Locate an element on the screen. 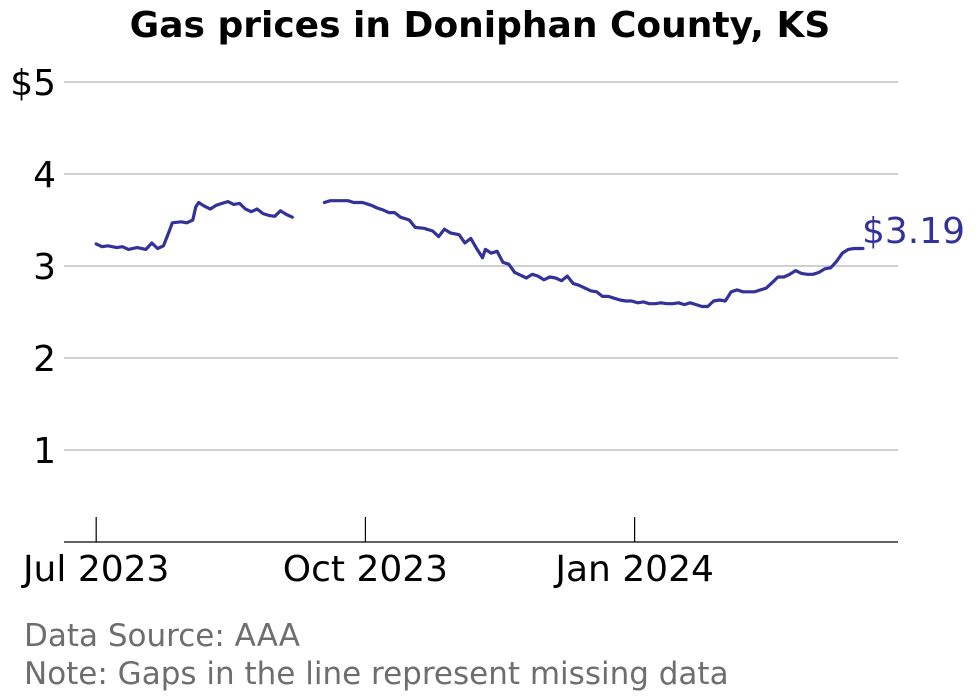  x-tick-label: Jul 2023 is located at coordinates (95, 569).